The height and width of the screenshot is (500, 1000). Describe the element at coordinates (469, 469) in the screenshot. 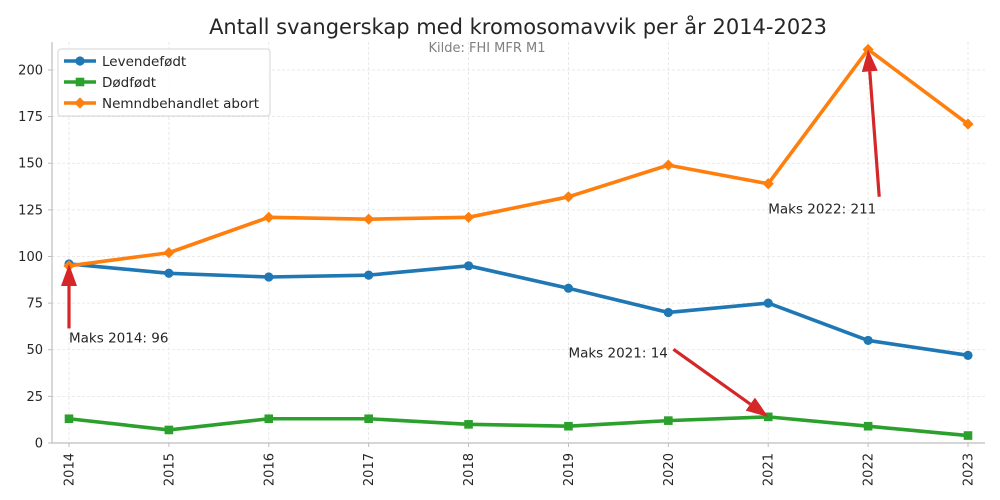

I see `x-tick-label: 2018` at that location.